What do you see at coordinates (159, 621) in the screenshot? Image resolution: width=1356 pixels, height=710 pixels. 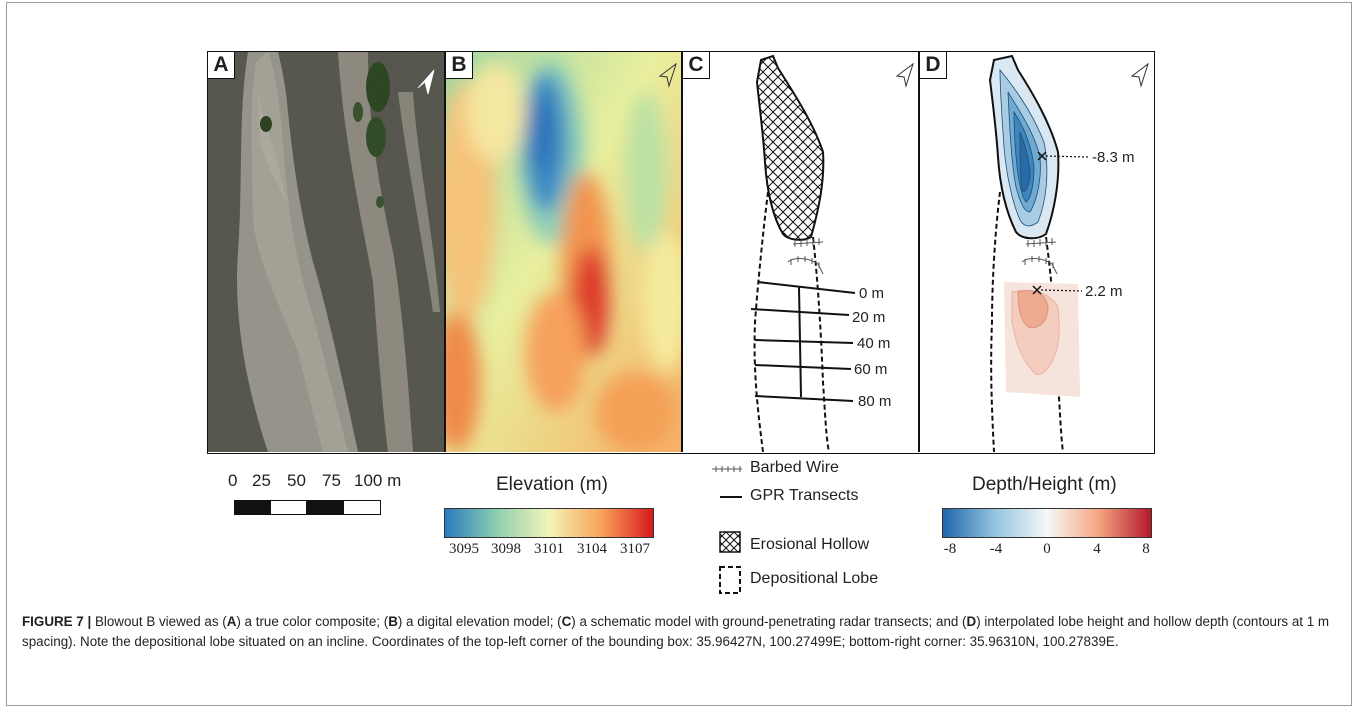 I see `caption-text: Blowout B viewed as (` at bounding box center [159, 621].